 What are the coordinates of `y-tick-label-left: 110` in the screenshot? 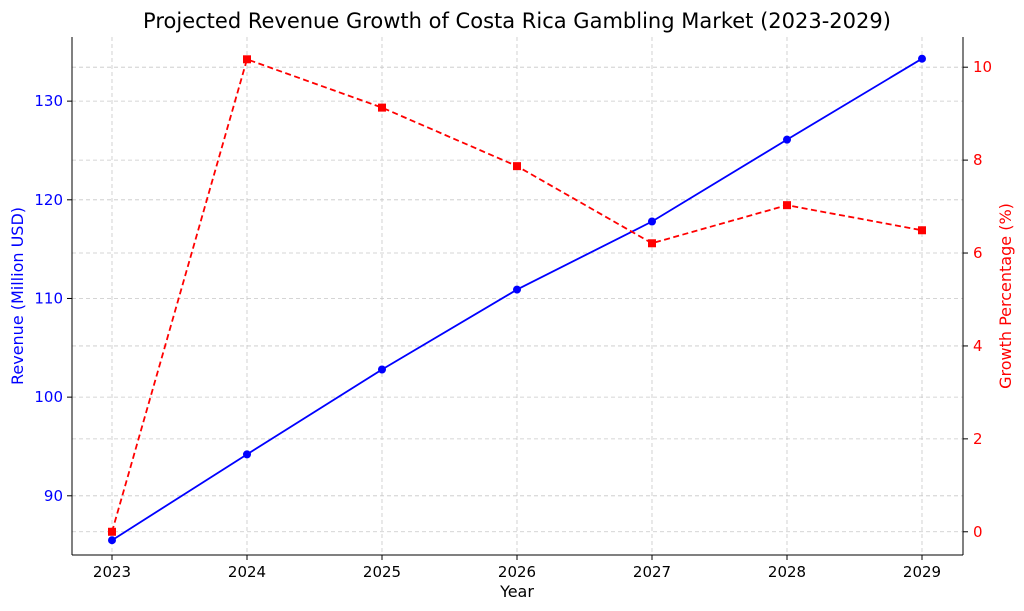 It's located at (48, 298).